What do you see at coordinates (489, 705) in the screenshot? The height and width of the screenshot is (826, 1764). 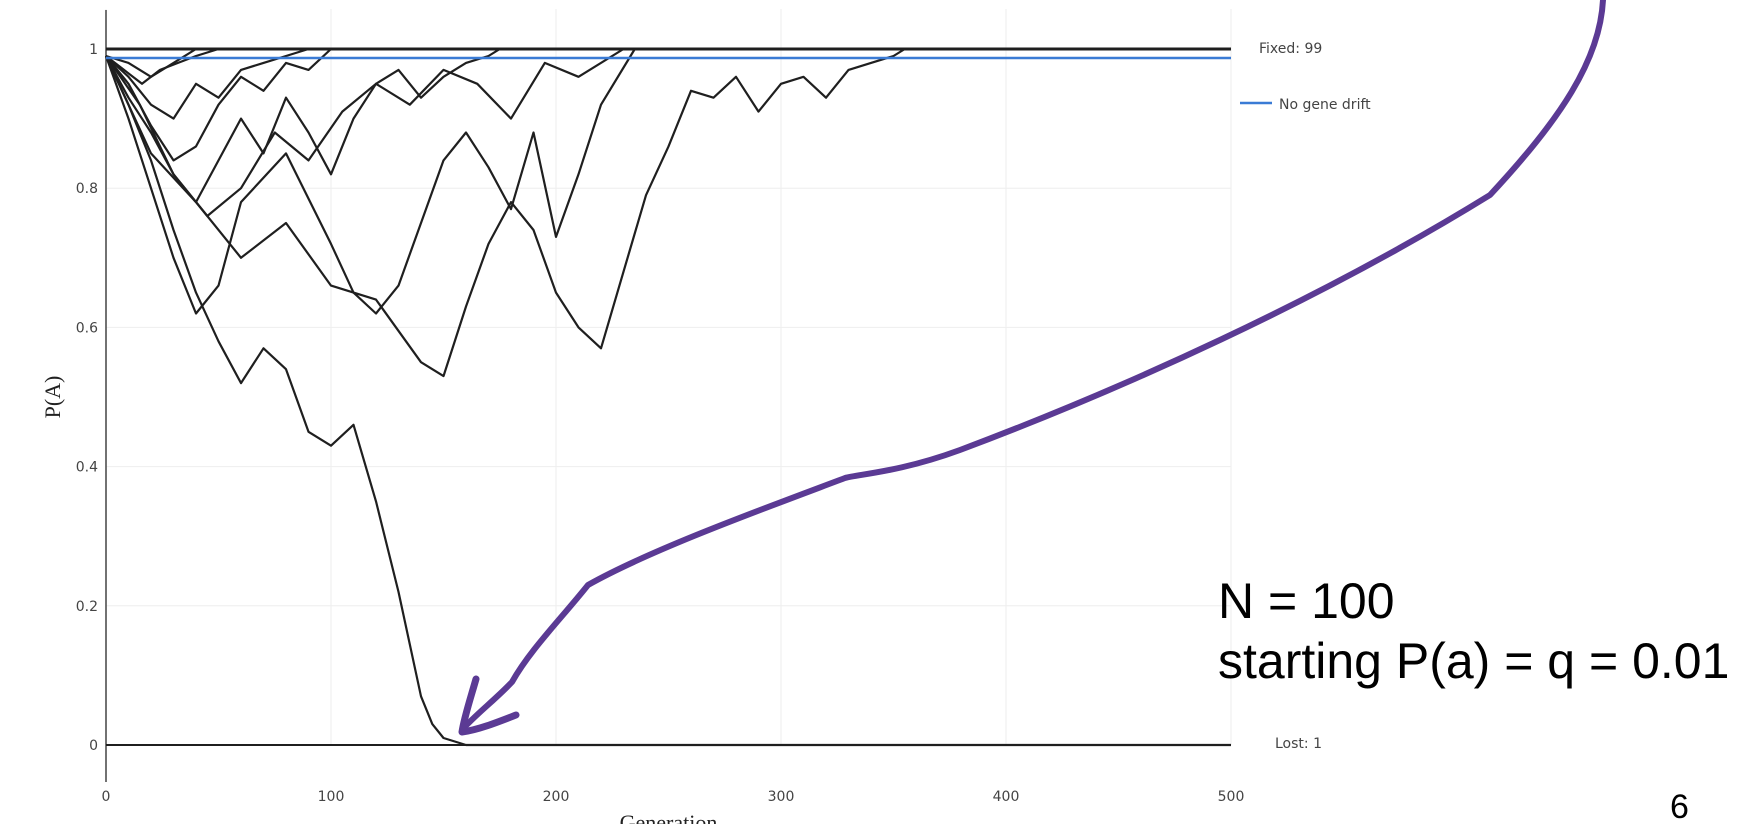 I see `arrow-head` at bounding box center [489, 705].